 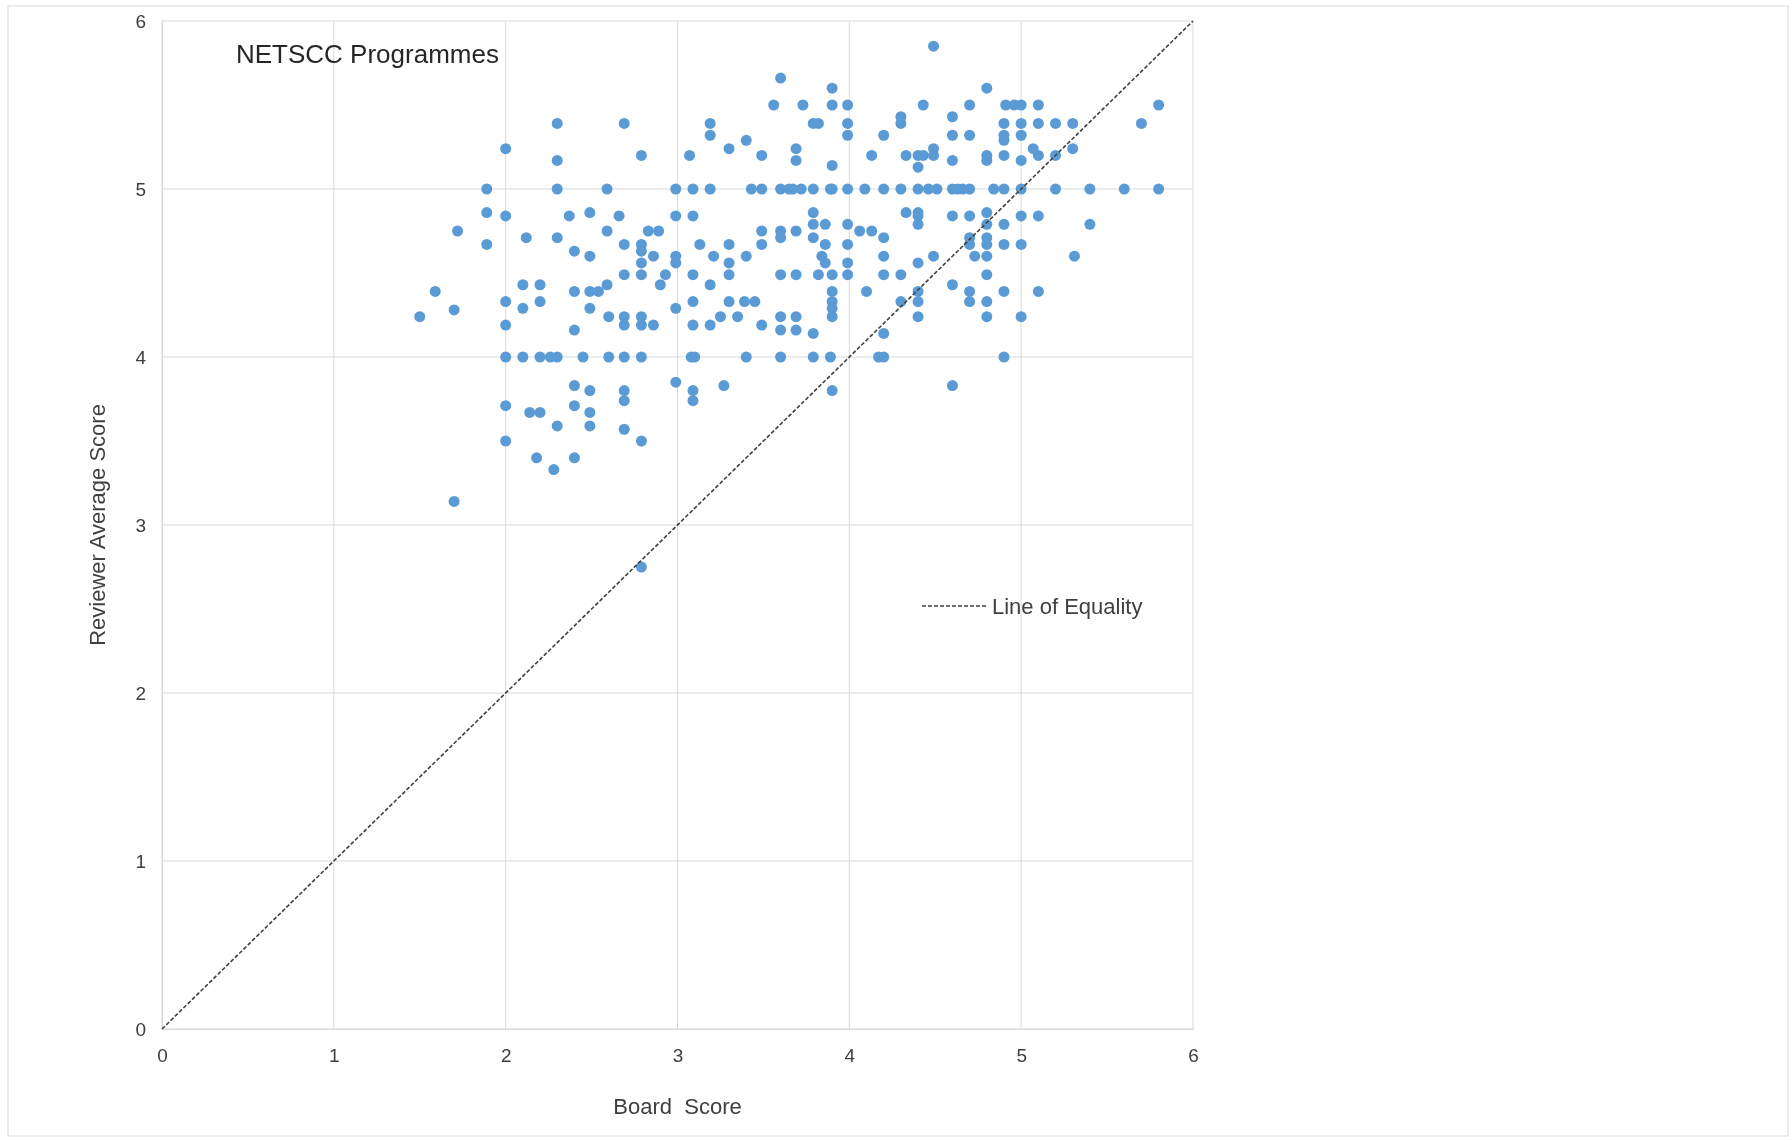 What do you see at coordinates (1193, 1056) in the screenshot?
I see `x-tick-label: 6` at bounding box center [1193, 1056].